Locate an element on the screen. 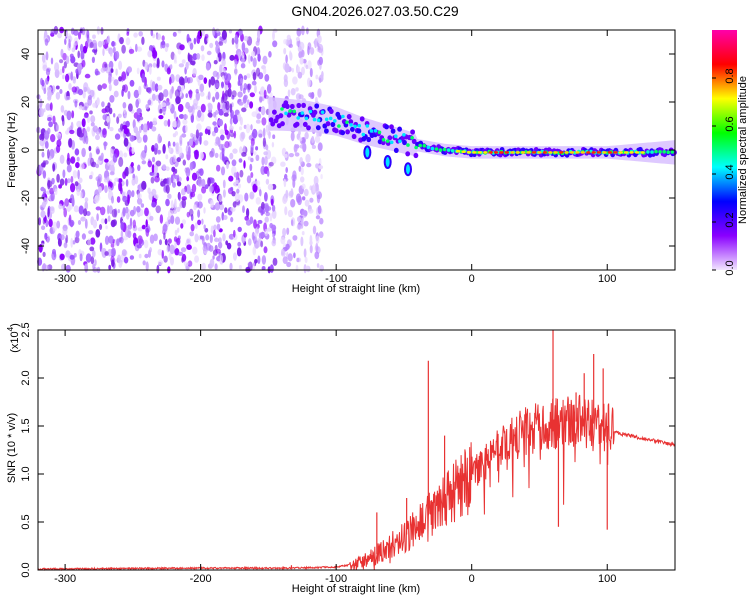  spectrogram-x-tick-label: -100 is located at coordinates (336, 279).